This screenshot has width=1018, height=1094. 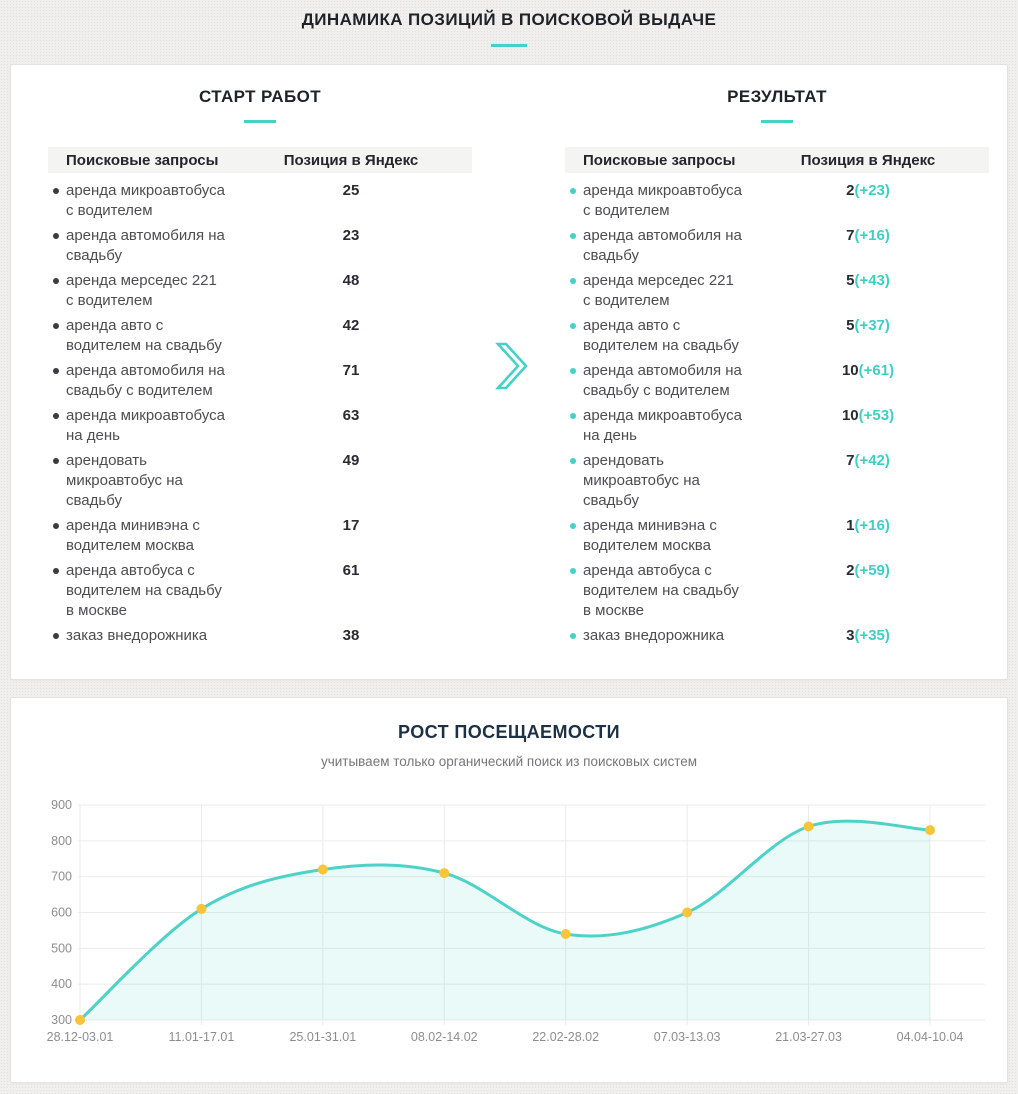 What do you see at coordinates (260, 336) in the screenshot?
I see `table-row: аренда авто с водителем на свадьбу 42` at bounding box center [260, 336].